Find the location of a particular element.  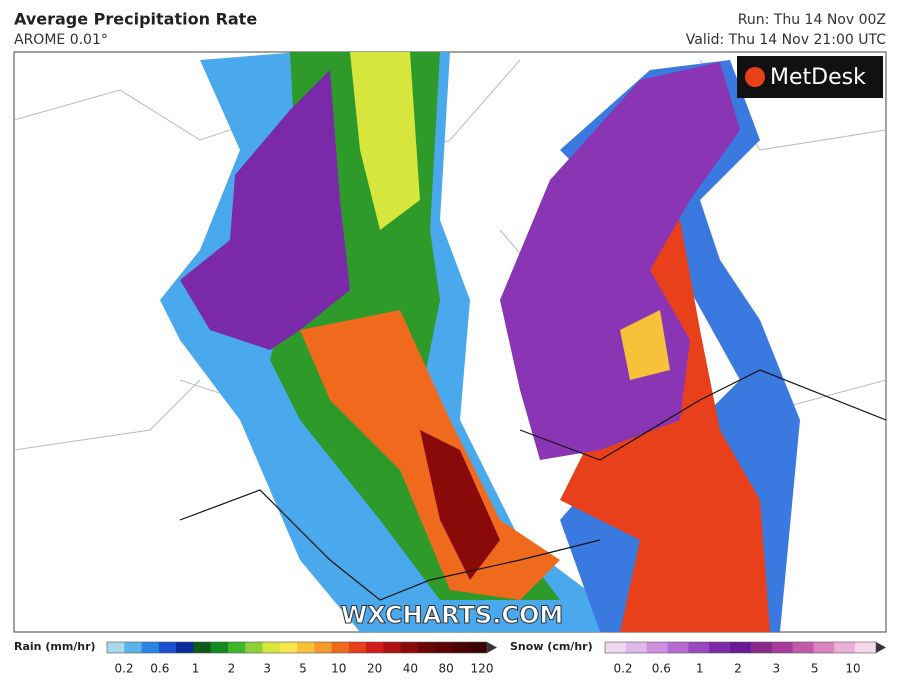

snow-tick-label: 5 is located at coordinates (815, 669).